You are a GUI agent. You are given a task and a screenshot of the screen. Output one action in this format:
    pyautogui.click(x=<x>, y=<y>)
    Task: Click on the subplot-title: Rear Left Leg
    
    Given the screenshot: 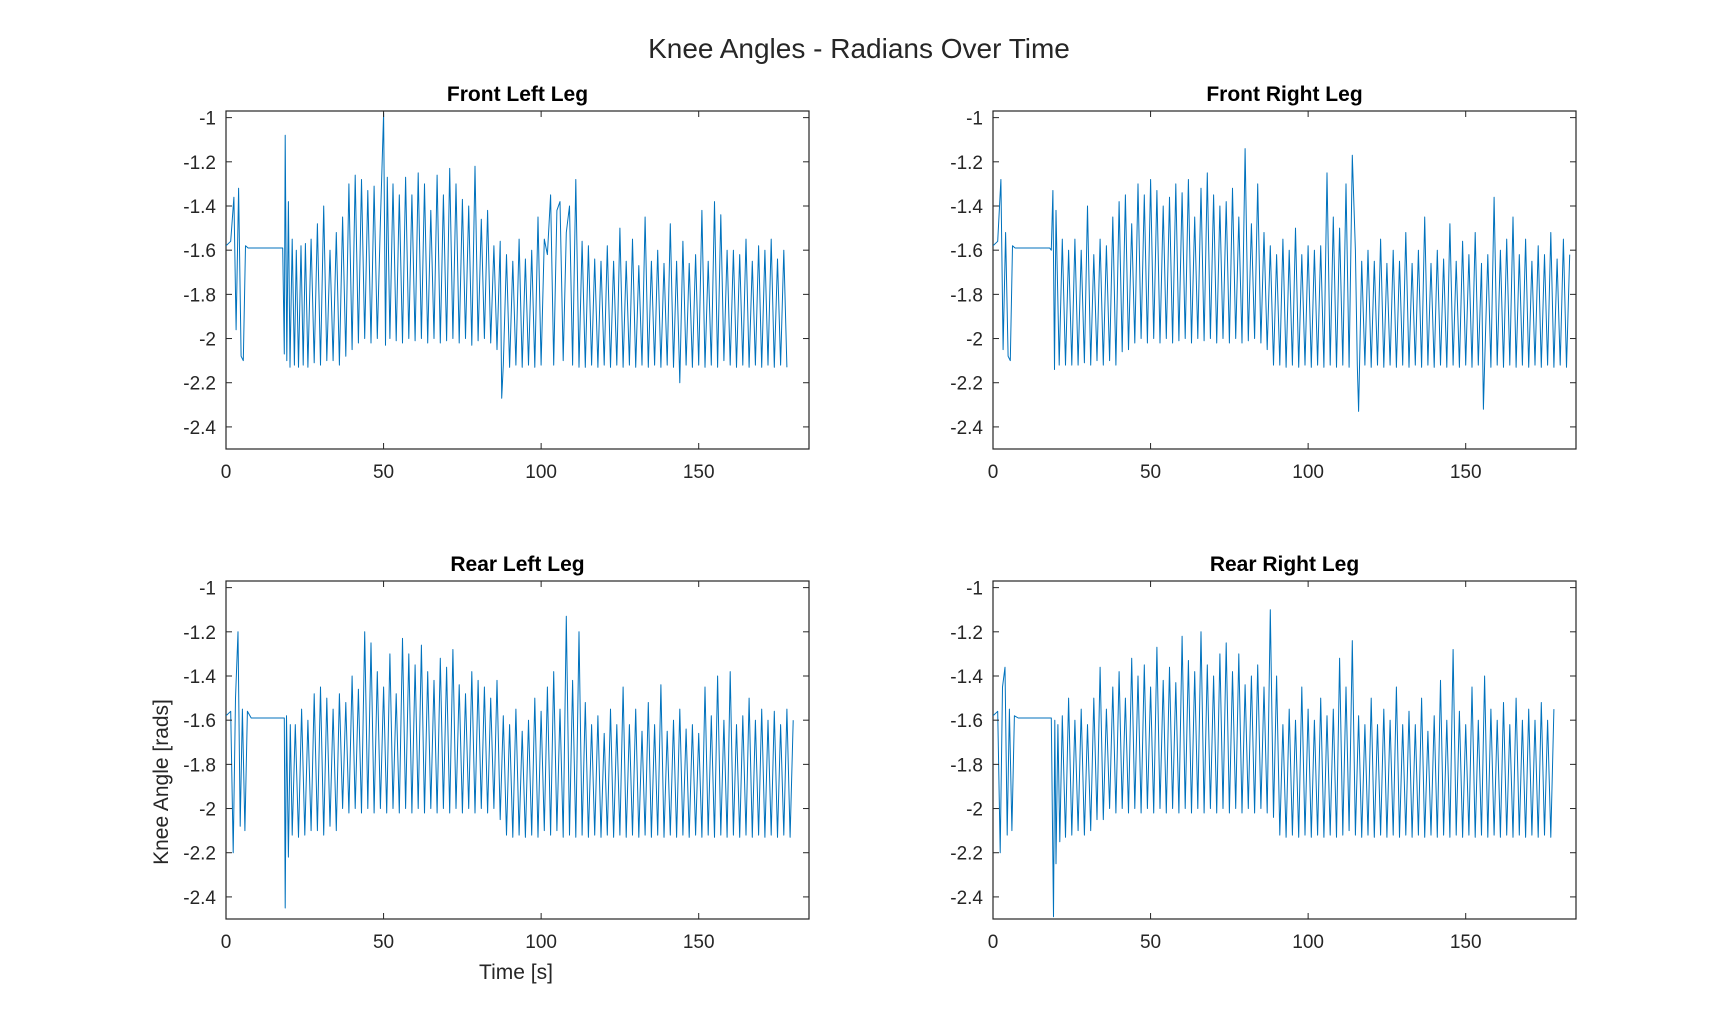 What is the action you would take?
    pyautogui.click(x=517, y=564)
    